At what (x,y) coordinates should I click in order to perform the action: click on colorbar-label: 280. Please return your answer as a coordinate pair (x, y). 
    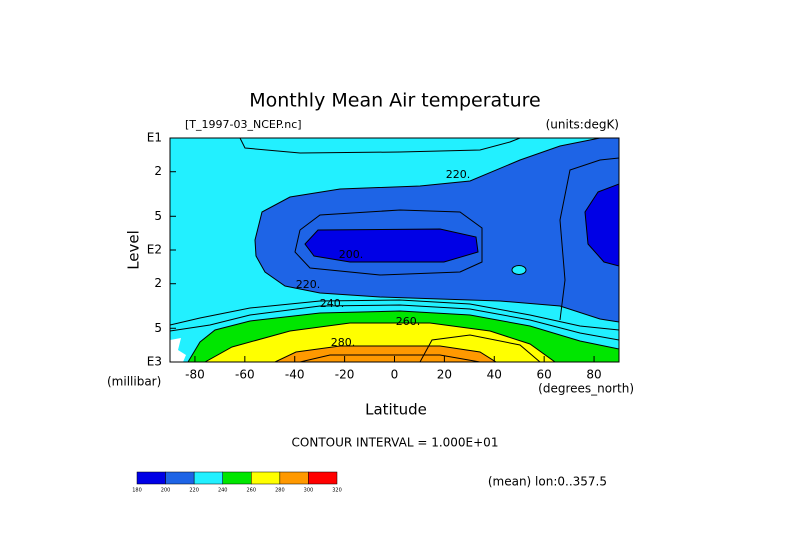
    Looking at the image, I should click on (280, 491).